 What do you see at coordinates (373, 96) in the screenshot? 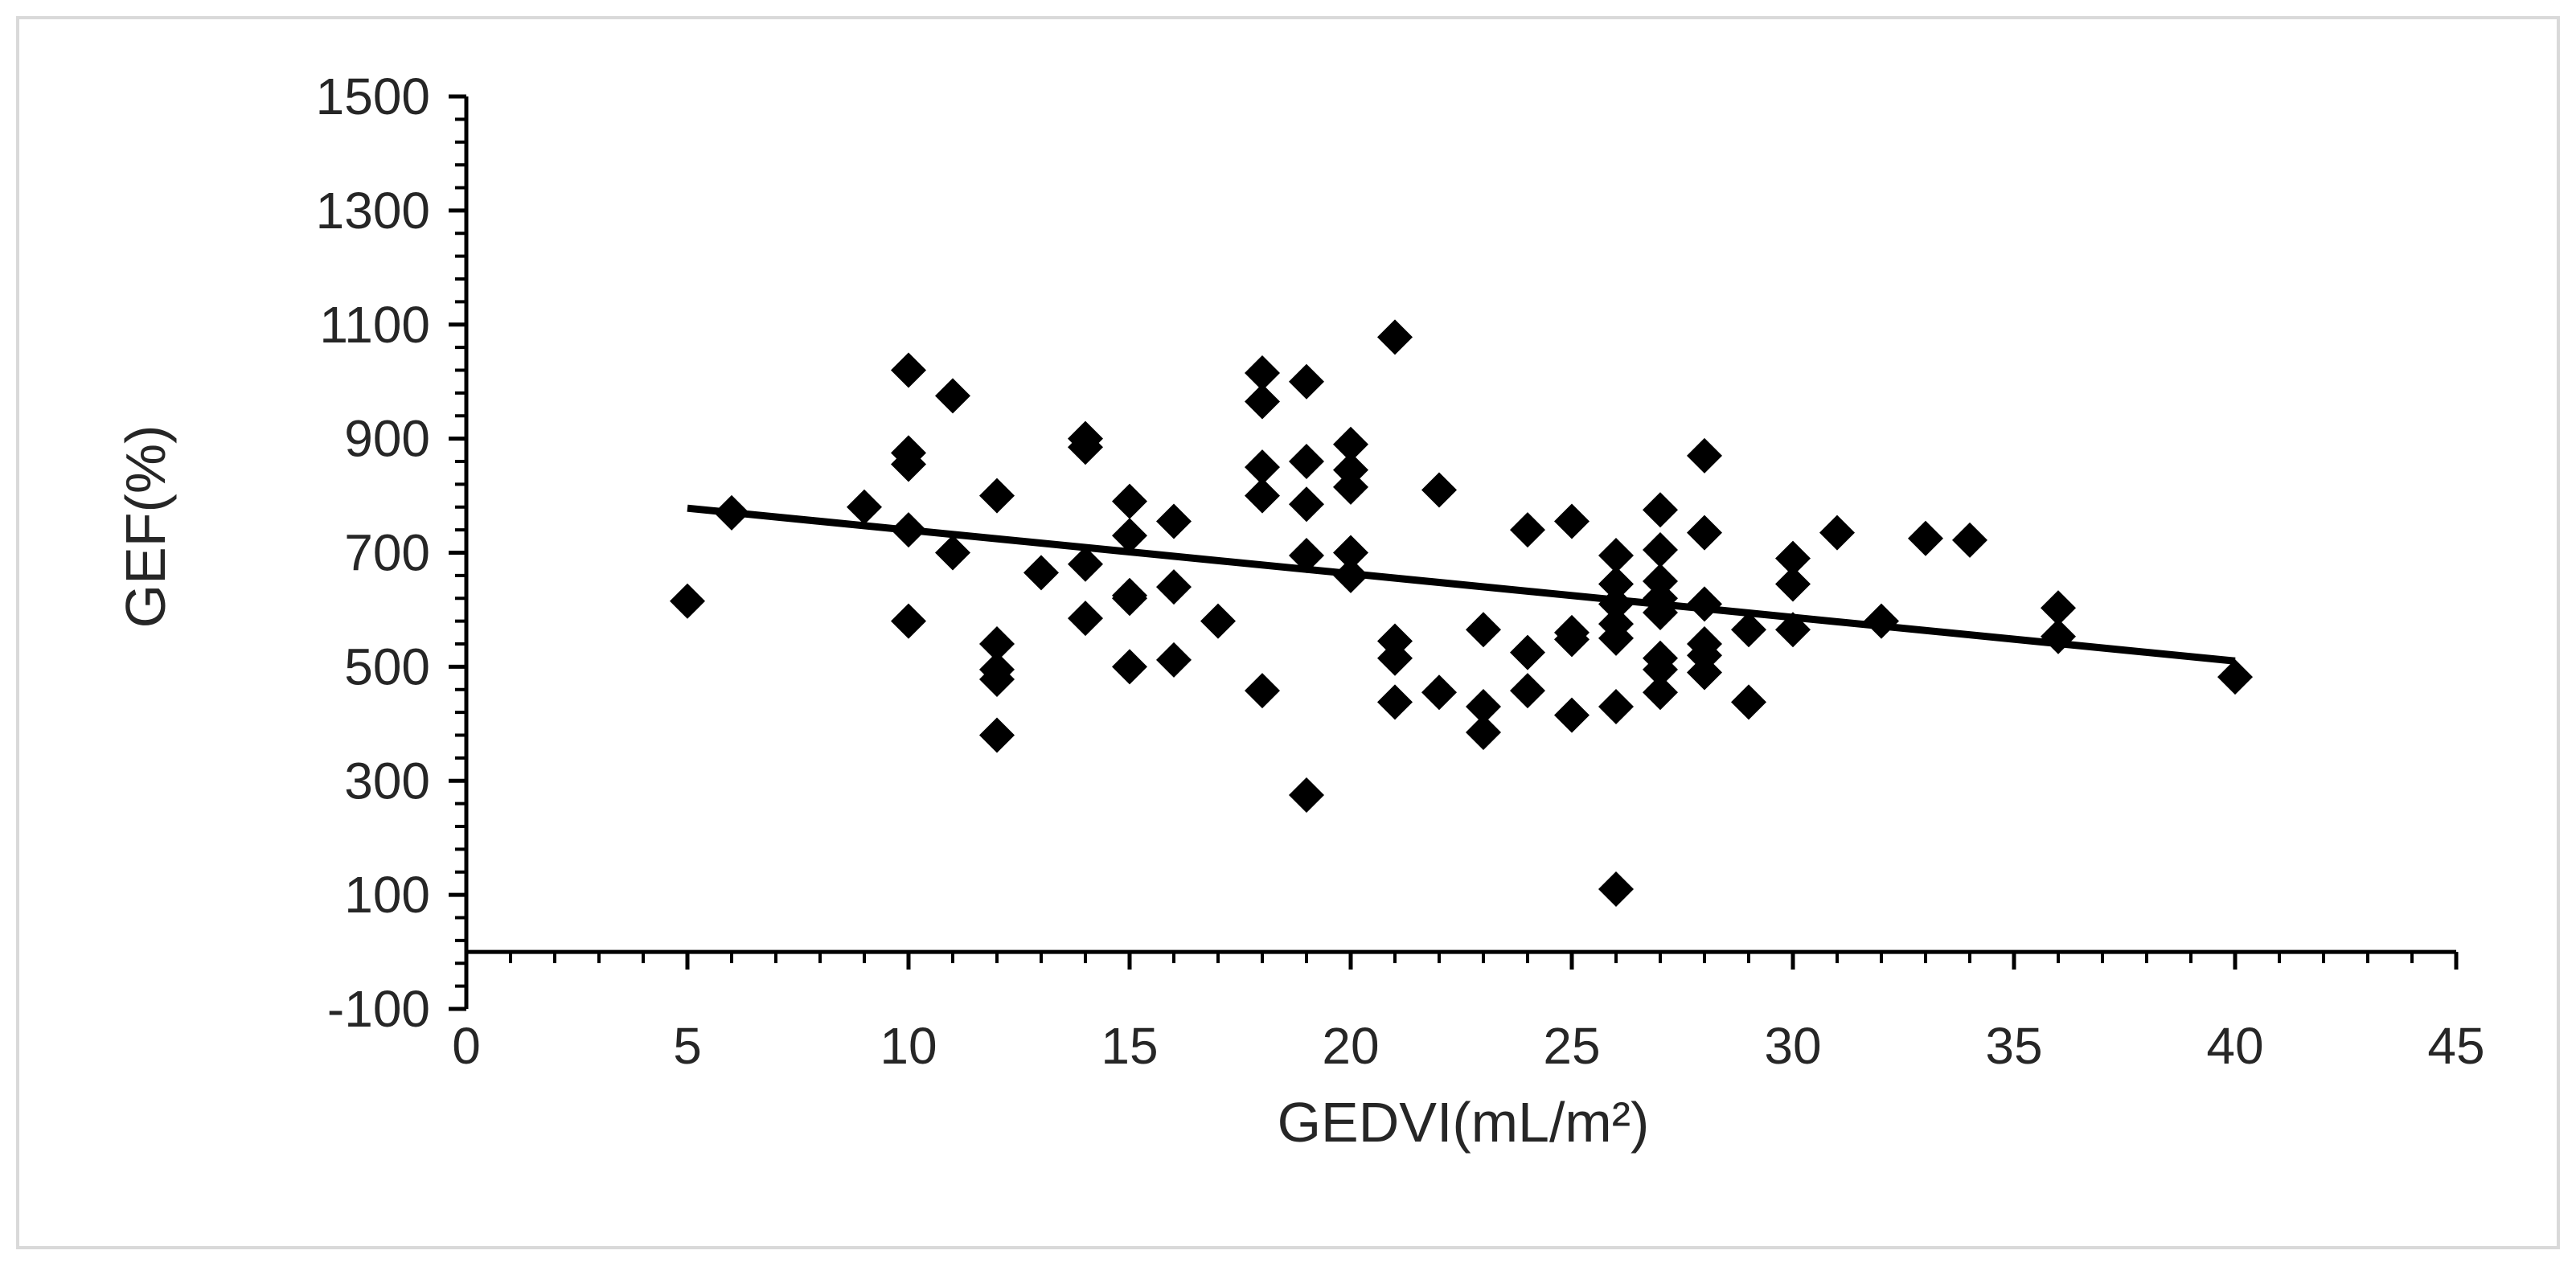
I see `y-tick-label: 1500` at bounding box center [373, 96].